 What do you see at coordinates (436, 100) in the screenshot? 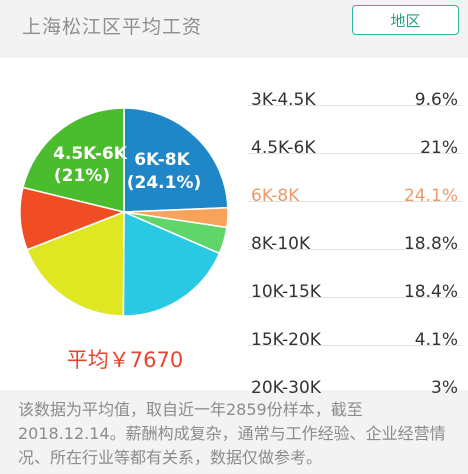
I see `legend-percent: 9.6%` at bounding box center [436, 100].